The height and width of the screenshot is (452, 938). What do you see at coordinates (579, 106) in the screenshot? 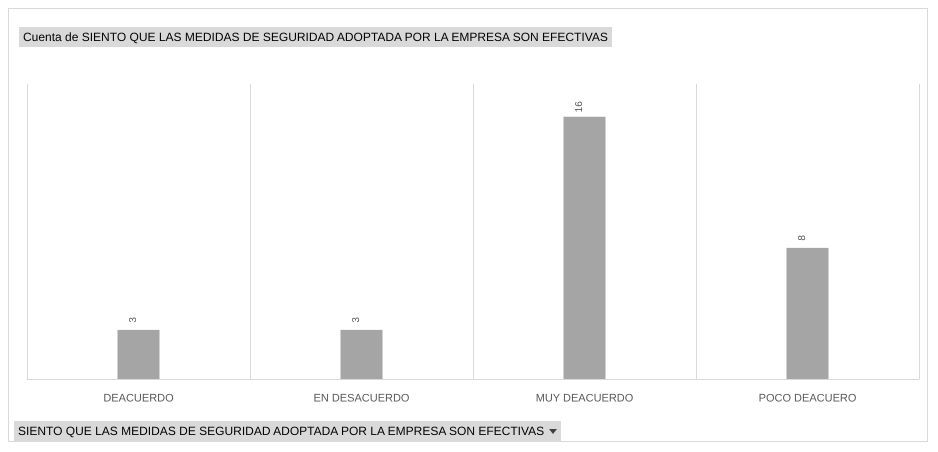
I see `data-label: 16` at bounding box center [579, 106].